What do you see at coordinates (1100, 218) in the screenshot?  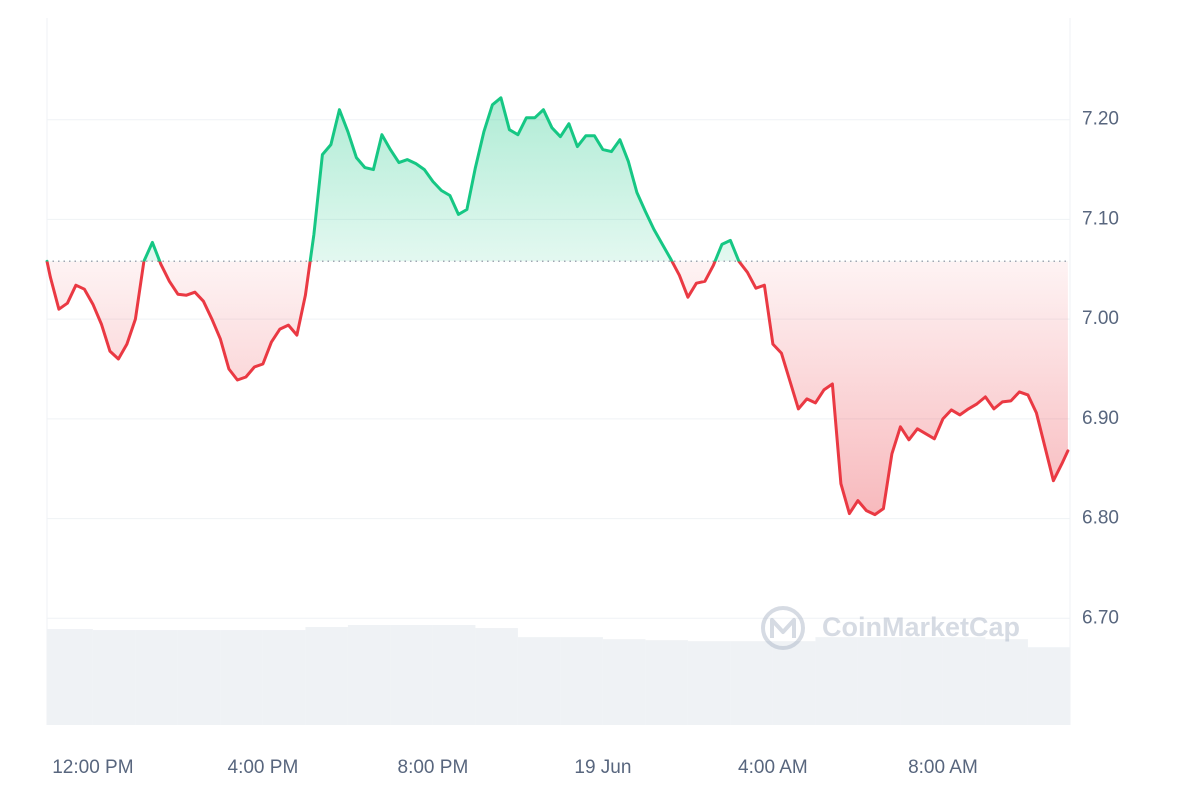 I see `y-tick-label: 7.10` at bounding box center [1100, 218].